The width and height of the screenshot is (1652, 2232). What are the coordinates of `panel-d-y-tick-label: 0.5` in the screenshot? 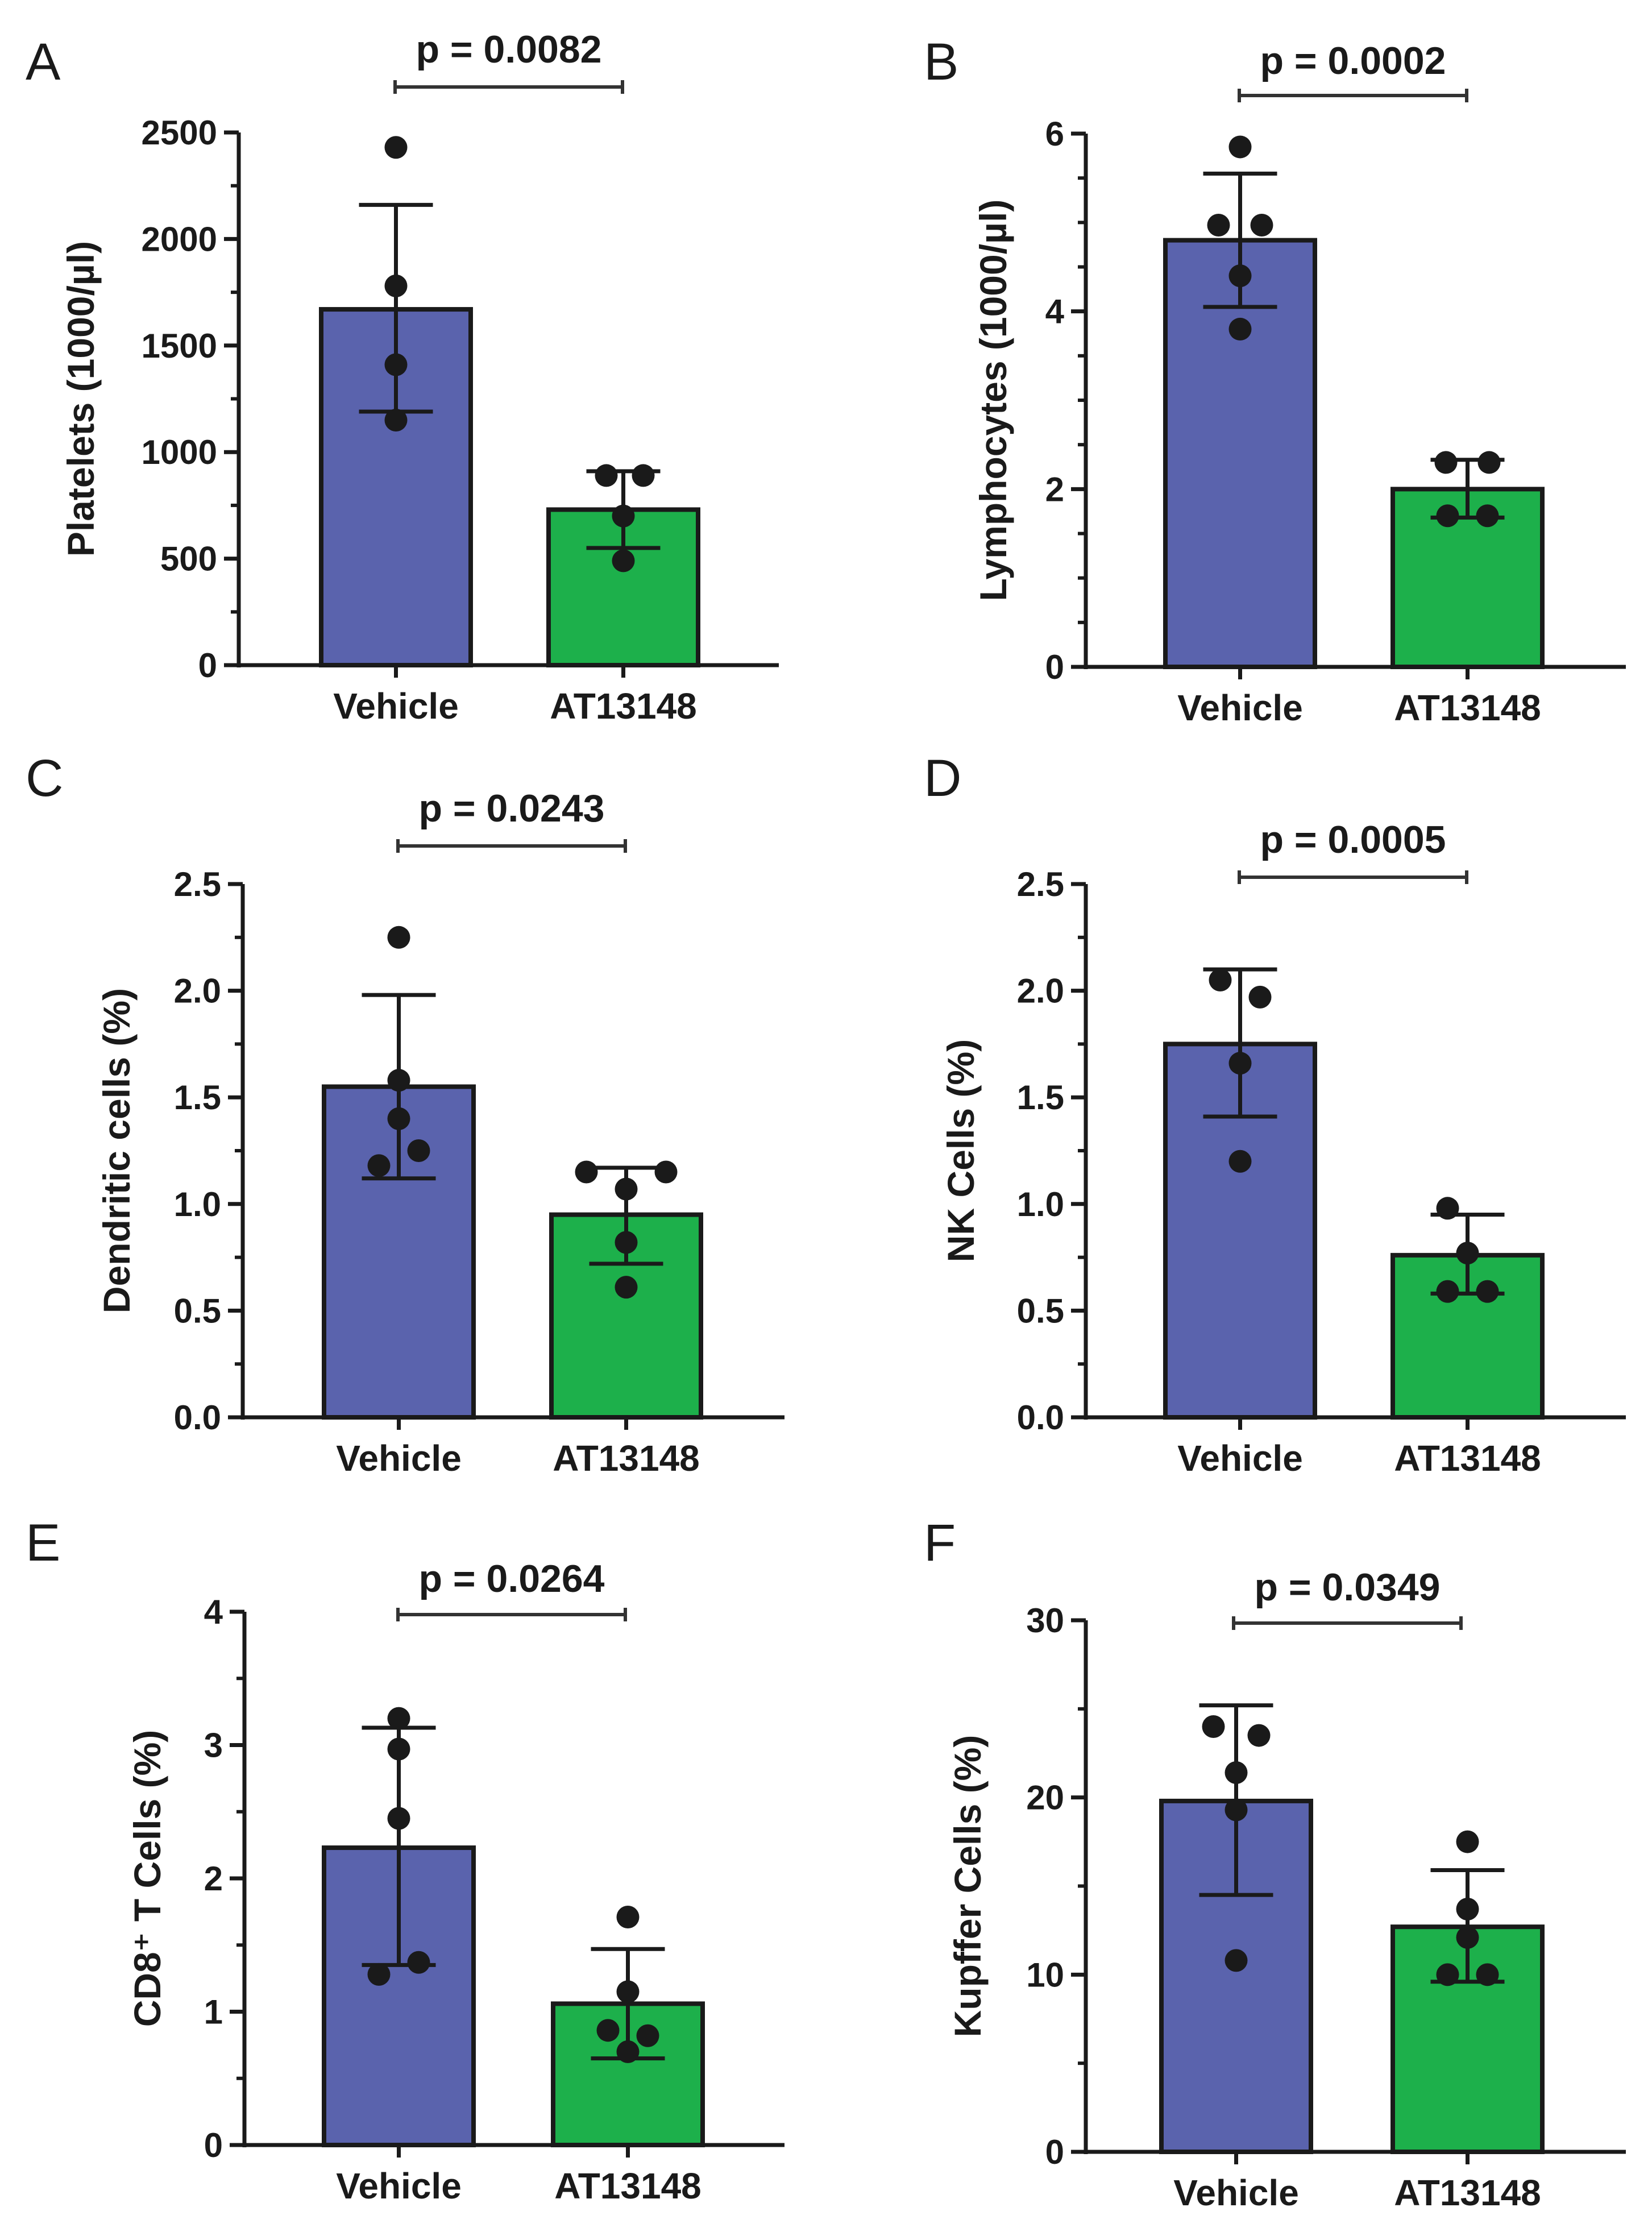 It's located at (1040, 1311).